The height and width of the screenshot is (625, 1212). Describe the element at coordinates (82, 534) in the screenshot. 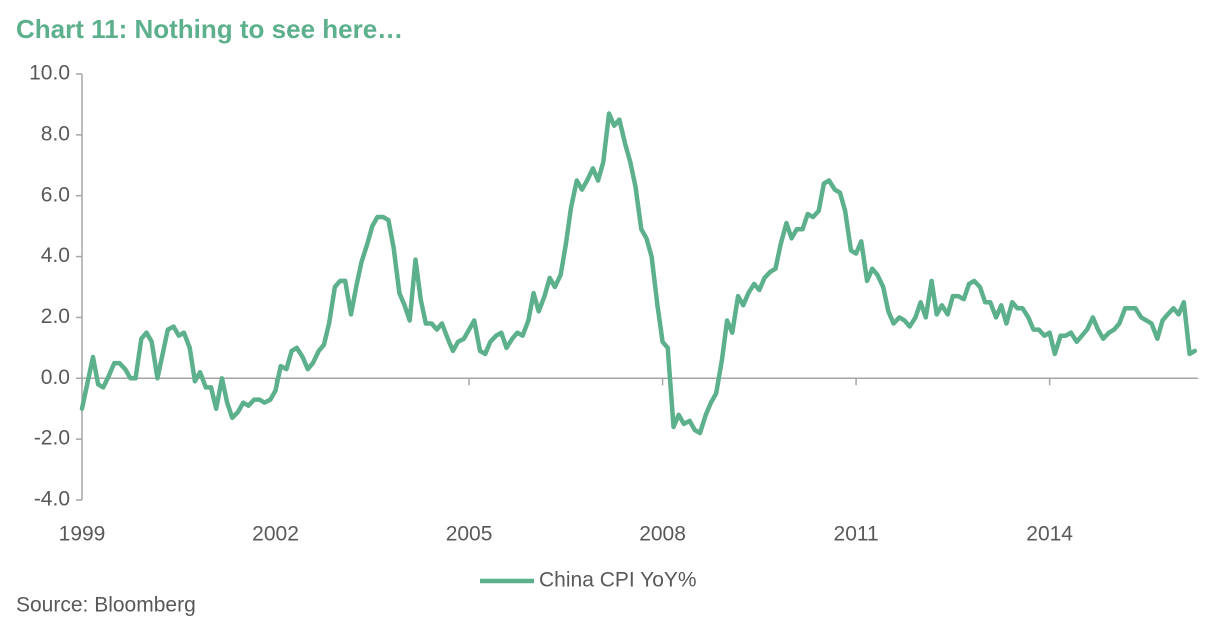

I see `x-tick-label: 1999` at that location.